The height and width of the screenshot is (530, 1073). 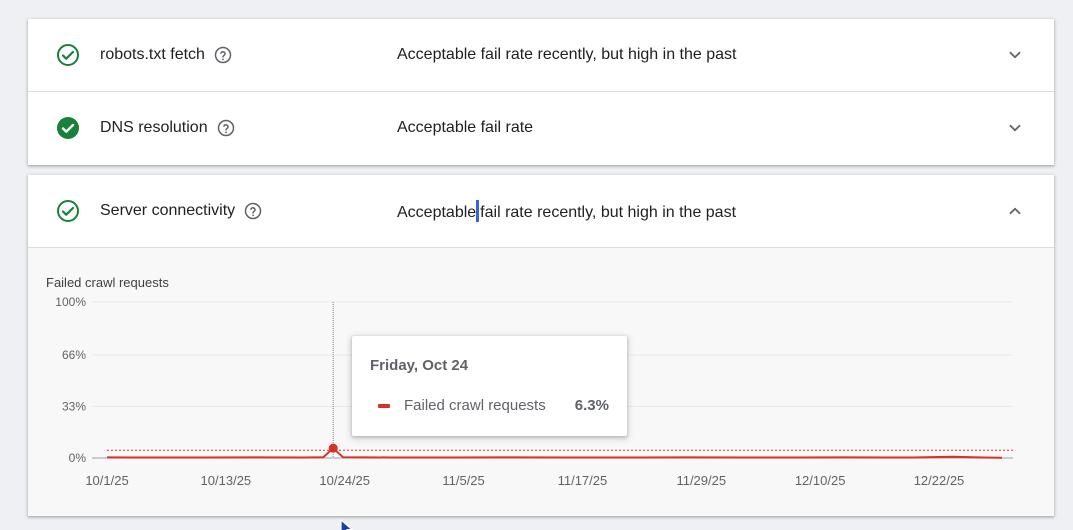 What do you see at coordinates (463, 480) in the screenshot?
I see `x-tick-label: 11/5/25` at bounding box center [463, 480].